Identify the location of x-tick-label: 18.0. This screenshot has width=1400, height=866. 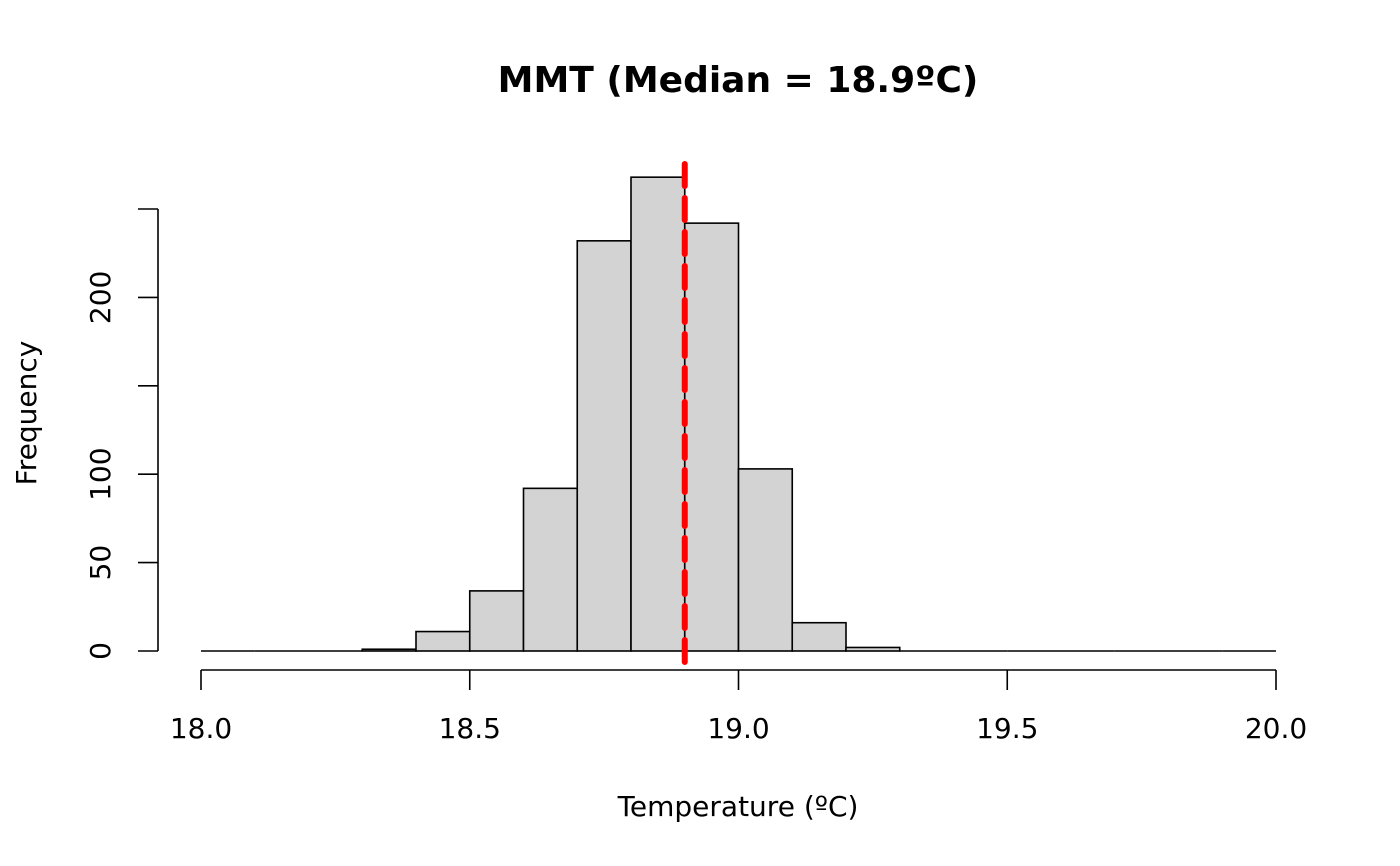
(201, 728).